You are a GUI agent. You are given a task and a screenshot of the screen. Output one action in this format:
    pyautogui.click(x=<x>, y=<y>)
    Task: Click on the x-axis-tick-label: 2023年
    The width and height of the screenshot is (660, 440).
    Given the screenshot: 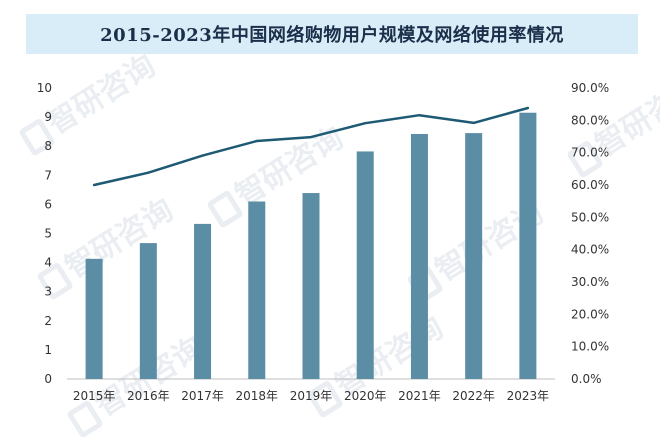 What is the action you would take?
    pyautogui.click(x=528, y=396)
    